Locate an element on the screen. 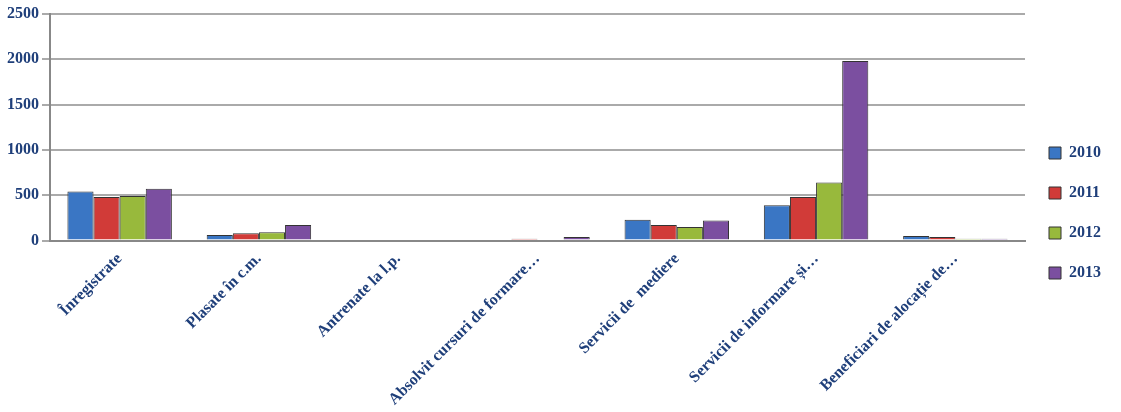 The width and height of the screenshot is (1121, 412). legend-label: 2011 is located at coordinates (1085, 192).